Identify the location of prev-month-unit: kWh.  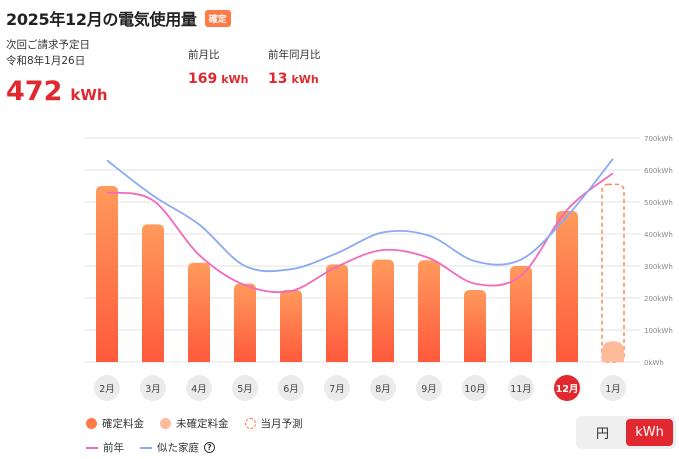
(235, 79).